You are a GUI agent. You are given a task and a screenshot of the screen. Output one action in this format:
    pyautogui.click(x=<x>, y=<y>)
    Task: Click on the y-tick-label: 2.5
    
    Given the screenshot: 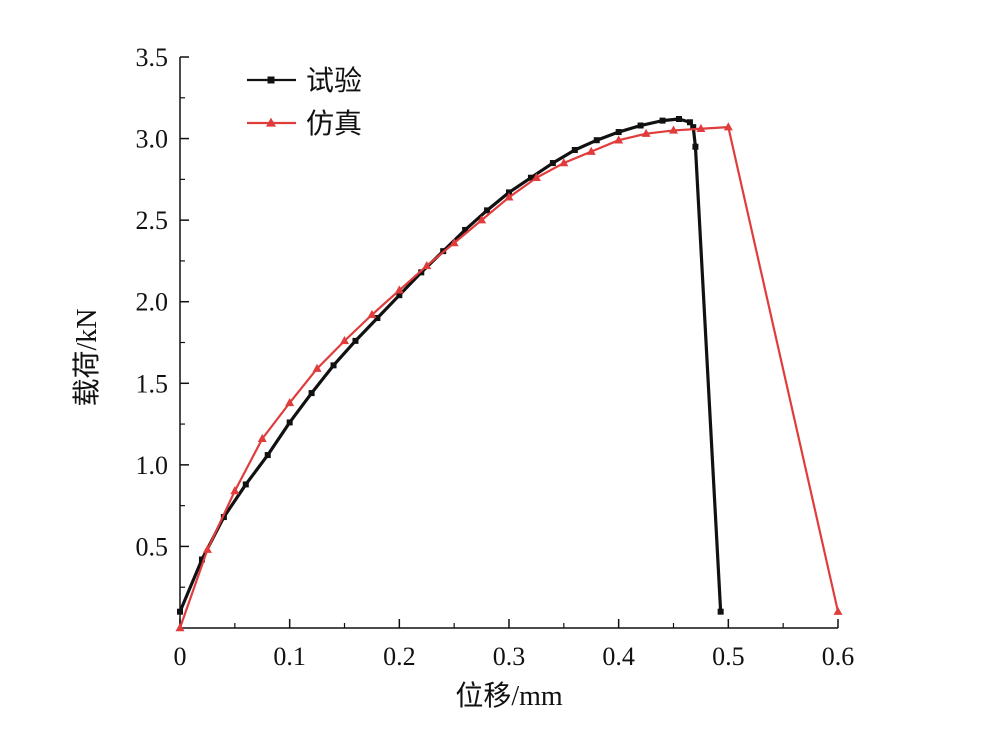 What is the action you would take?
    pyautogui.click(x=152, y=220)
    